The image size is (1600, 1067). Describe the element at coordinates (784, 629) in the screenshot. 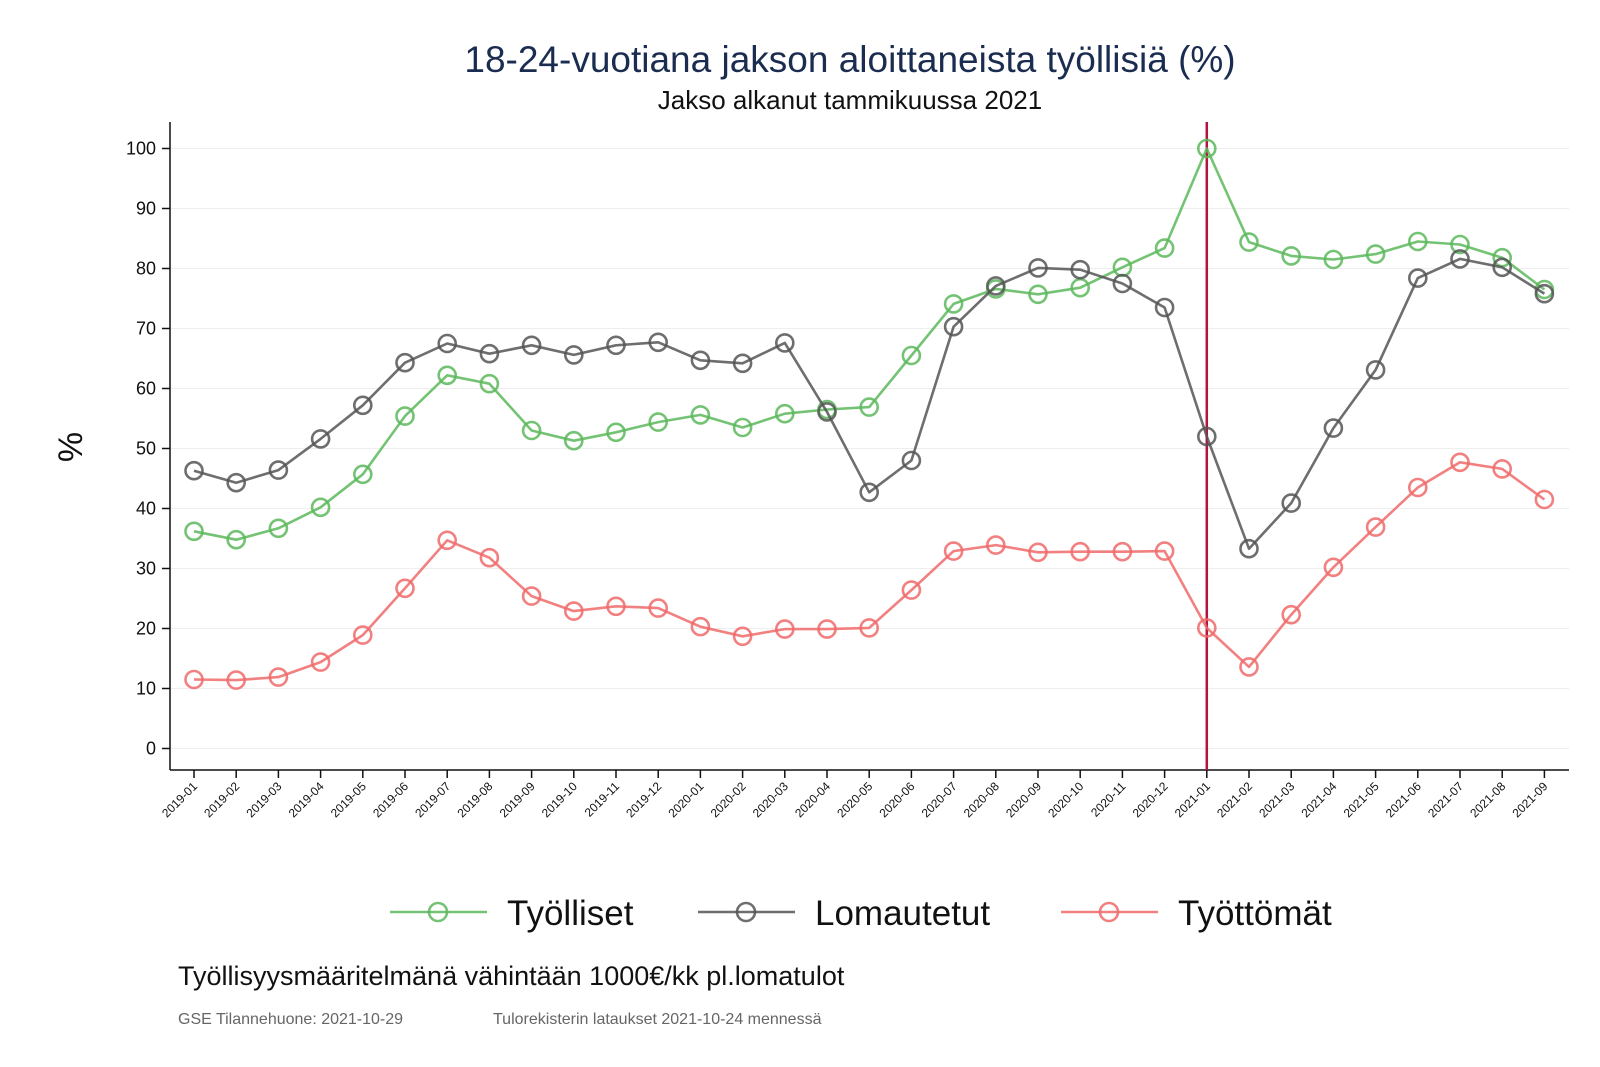

I see `data-point-Työttömät-2020-03` at that location.